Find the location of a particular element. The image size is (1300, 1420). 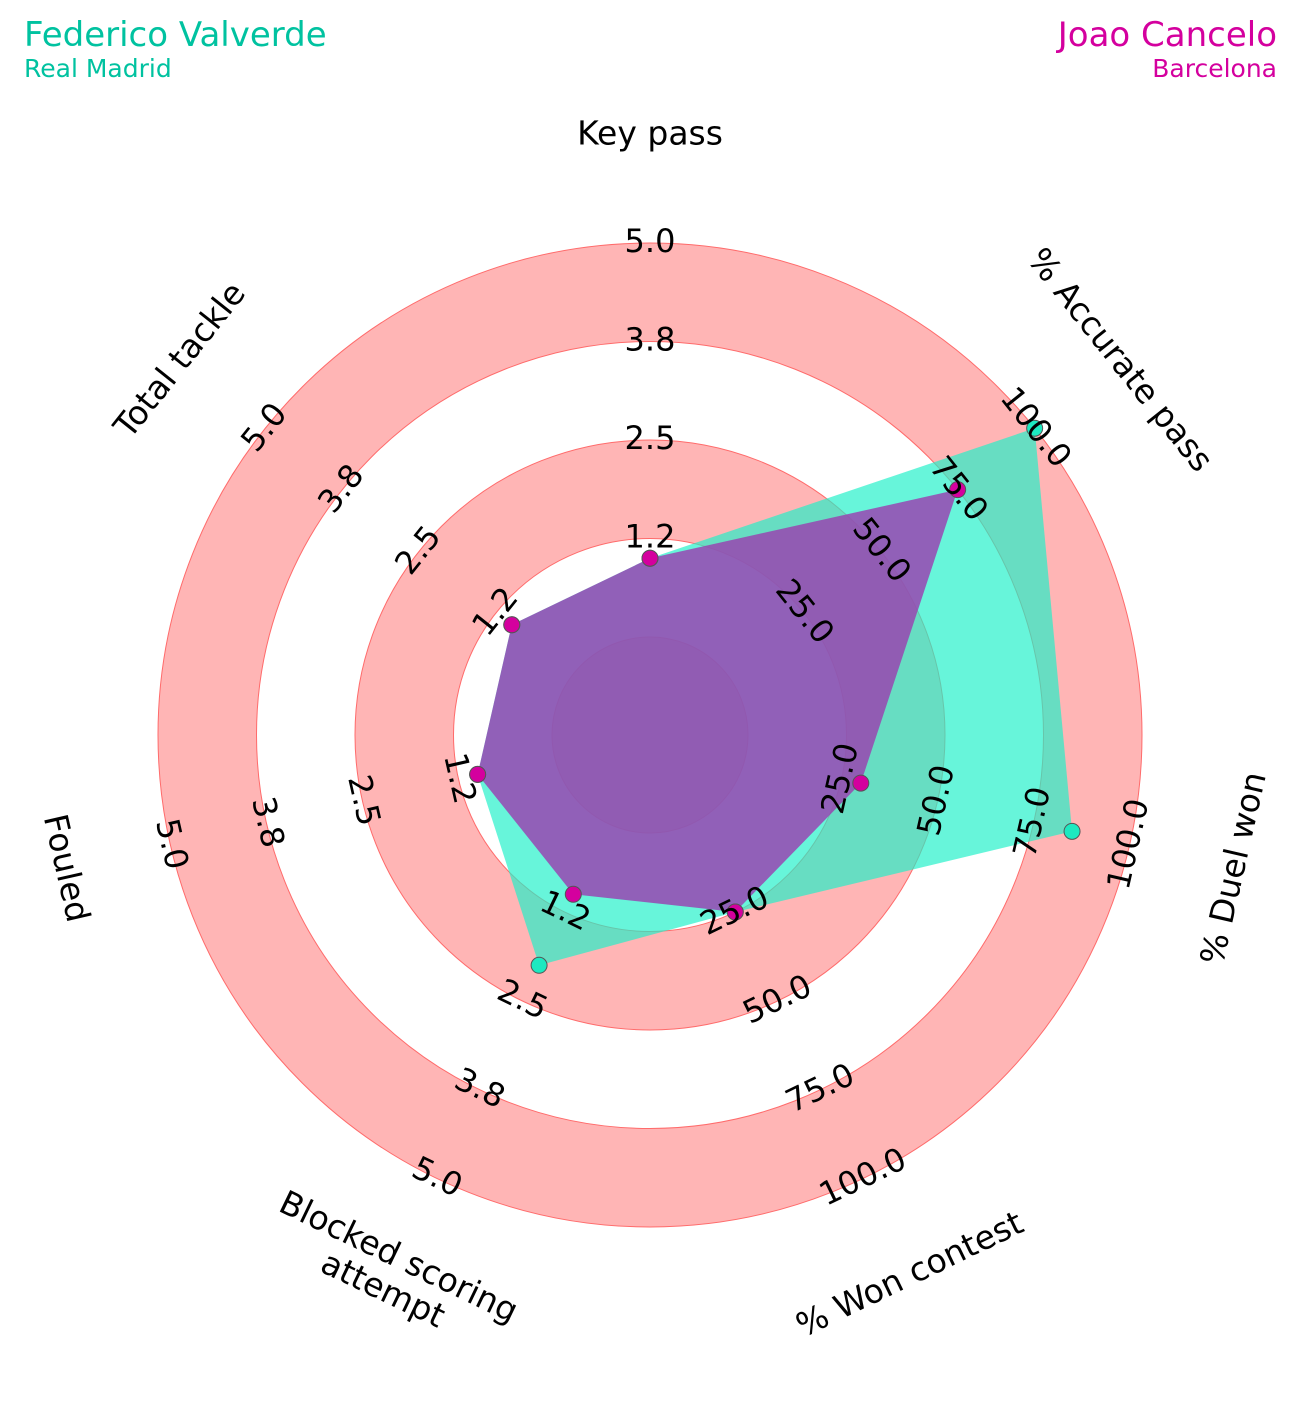

tick-label: 3.8 is located at coordinates (650, 340).